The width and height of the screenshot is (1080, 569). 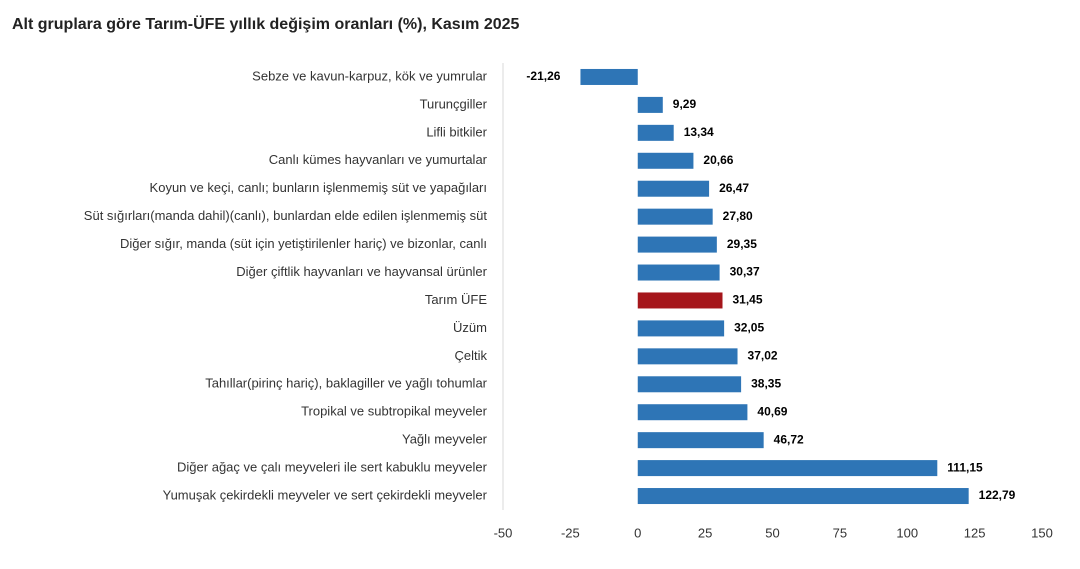 I want to click on y-tick-label: Sebze ve kavun-karpuz, kök ve yumrular, so click(x=369, y=75).